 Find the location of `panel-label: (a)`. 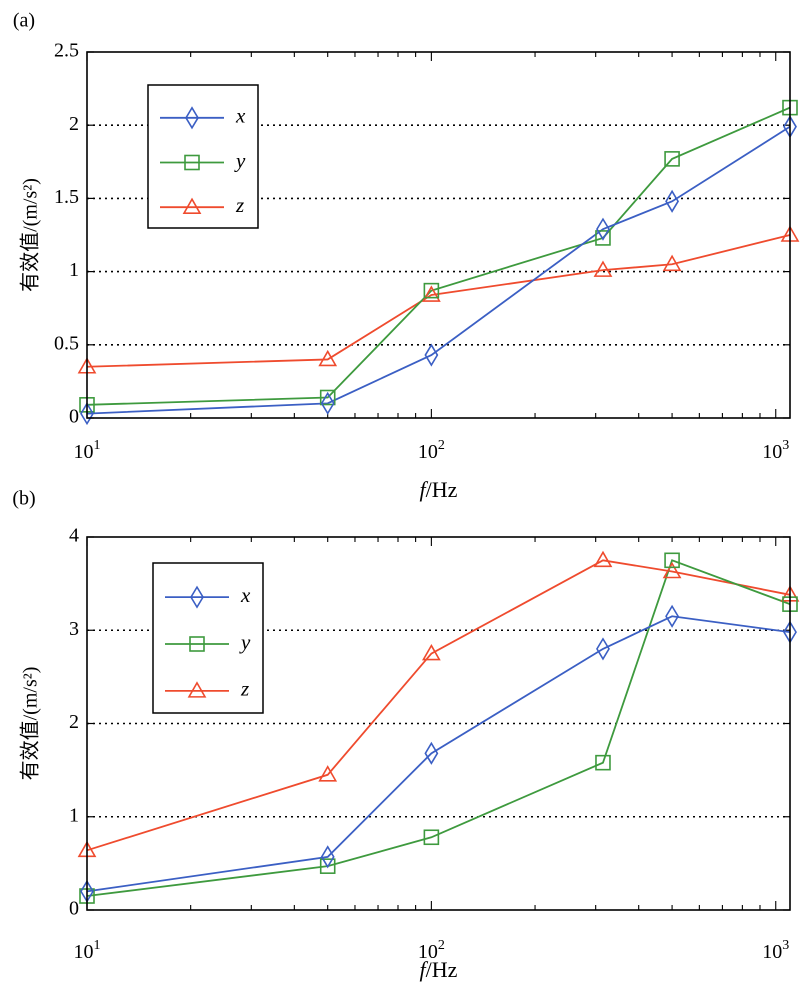

panel-label: (a) is located at coordinates (24, 21).